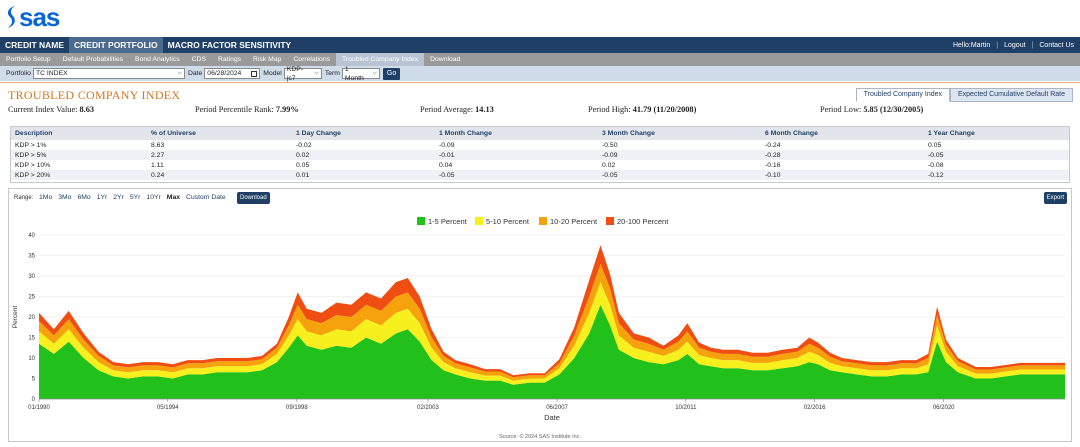 The width and height of the screenshot is (1080, 447). Describe the element at coordinates (198, 59) in the screenshot. I see `subnav-cds: CDS` at that location.